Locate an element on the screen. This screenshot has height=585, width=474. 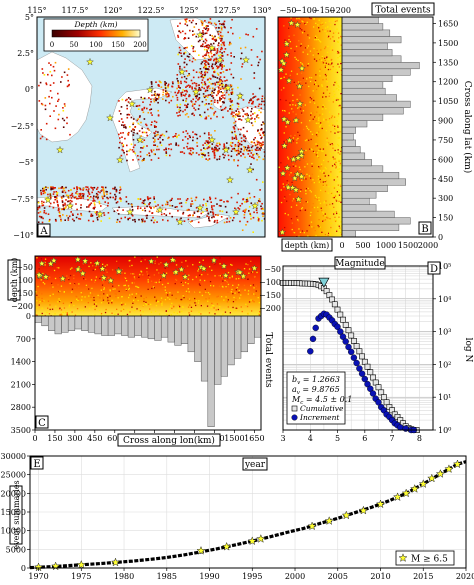
c-hist-bar is located at coordinates (258, 326).